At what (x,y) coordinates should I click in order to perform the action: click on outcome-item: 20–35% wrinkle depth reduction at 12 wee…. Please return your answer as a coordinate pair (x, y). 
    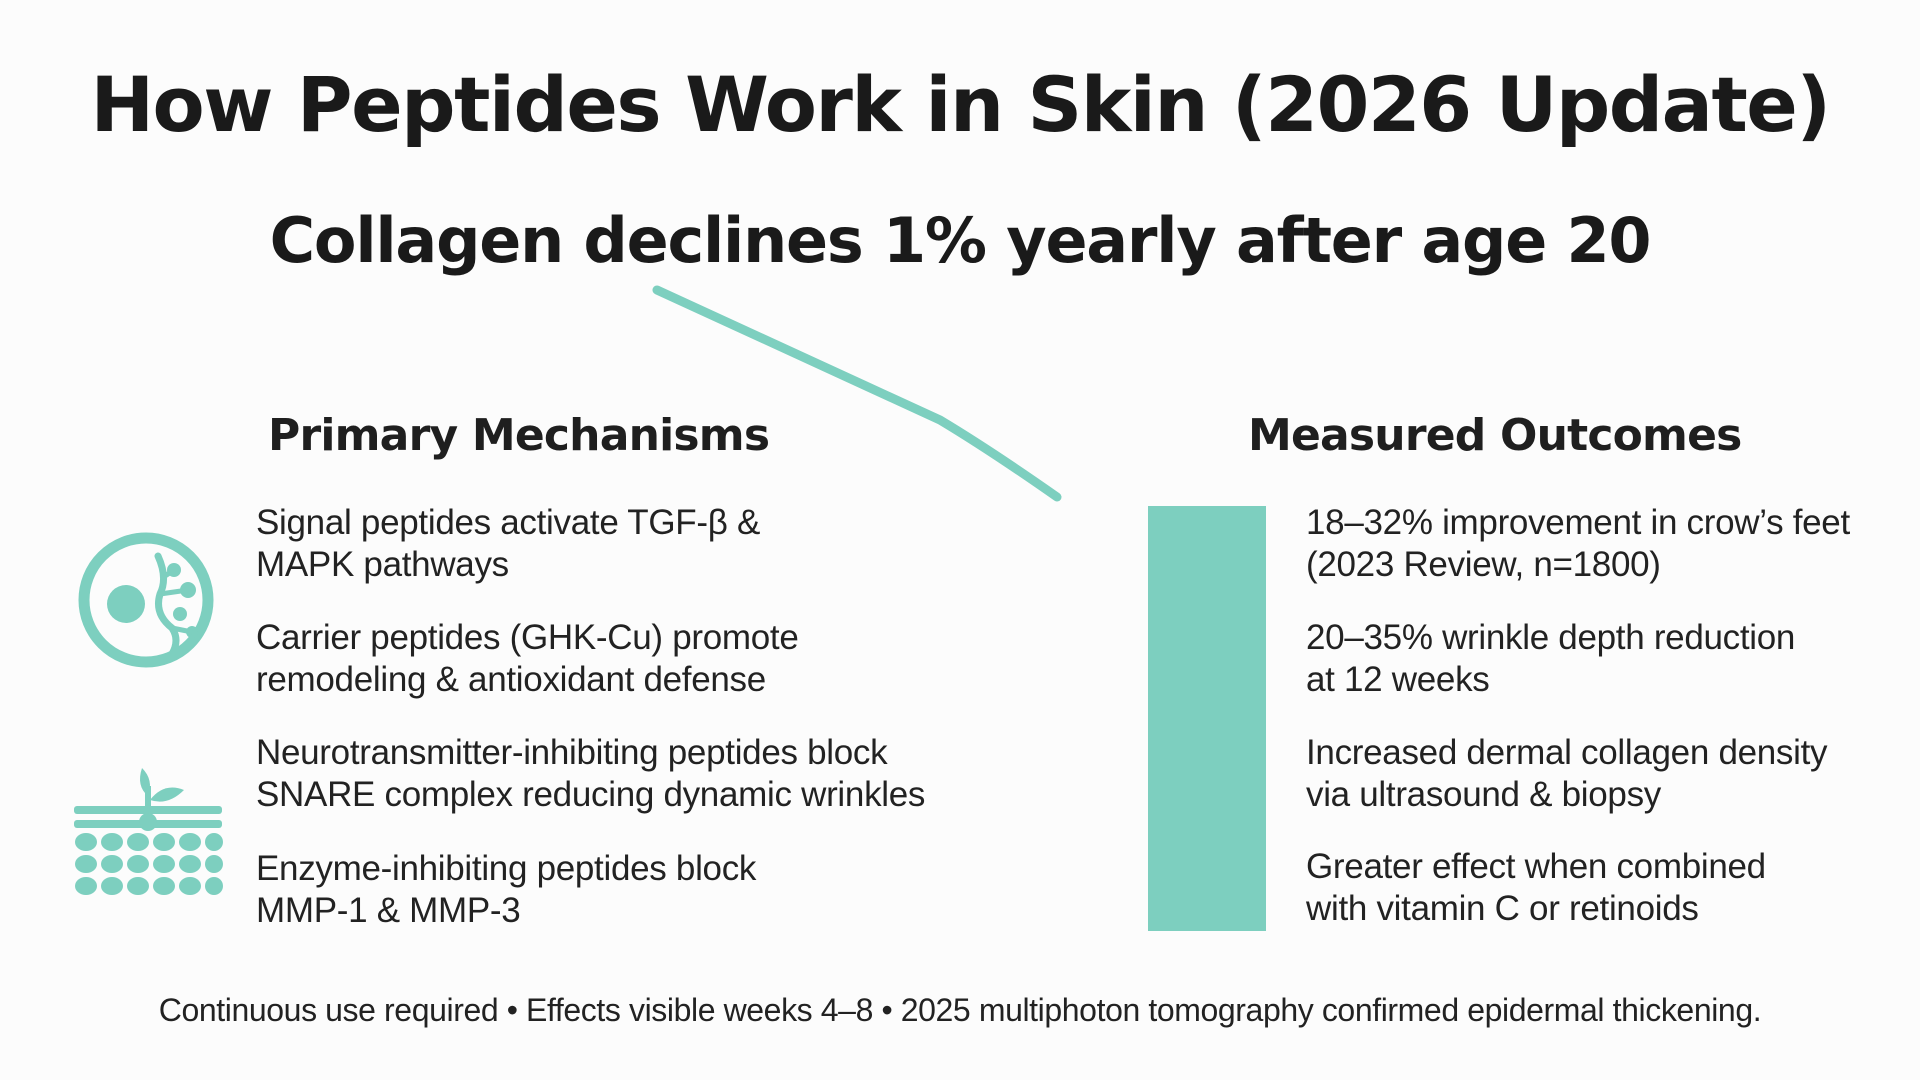
    Looking at the image, I should click on (1551, 658).